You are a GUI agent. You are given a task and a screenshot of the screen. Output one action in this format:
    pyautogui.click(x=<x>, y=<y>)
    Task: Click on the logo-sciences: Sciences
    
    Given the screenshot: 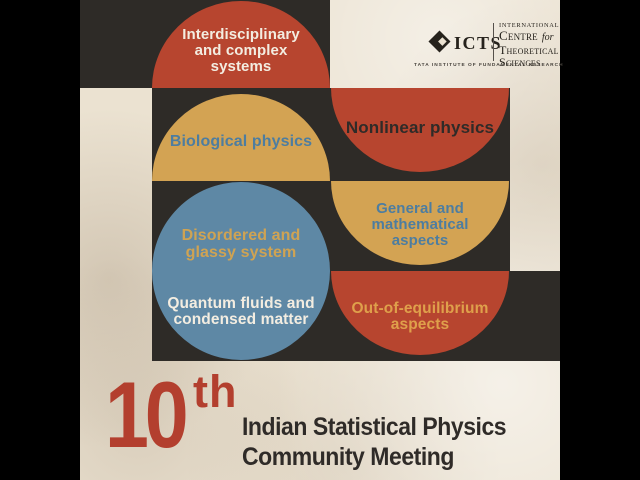 What is the action you would take?
    pyautogui.click(x=520, y=62)
    